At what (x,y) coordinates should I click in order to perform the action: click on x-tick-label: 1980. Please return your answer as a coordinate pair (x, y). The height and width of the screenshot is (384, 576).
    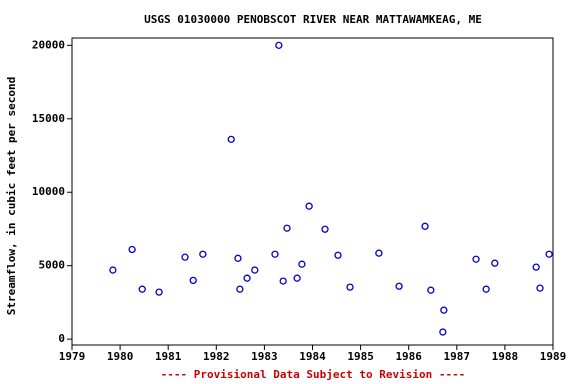
    Looking at the image, I should click on (120, 356).